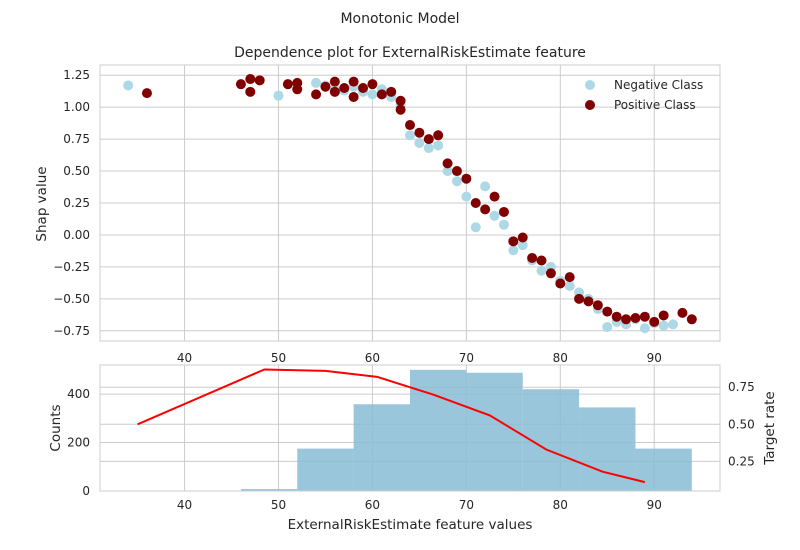  Describe the element at coordinates (78, 394) in the screenshot. I see `histogram-y-tick-label: 400` at that location.